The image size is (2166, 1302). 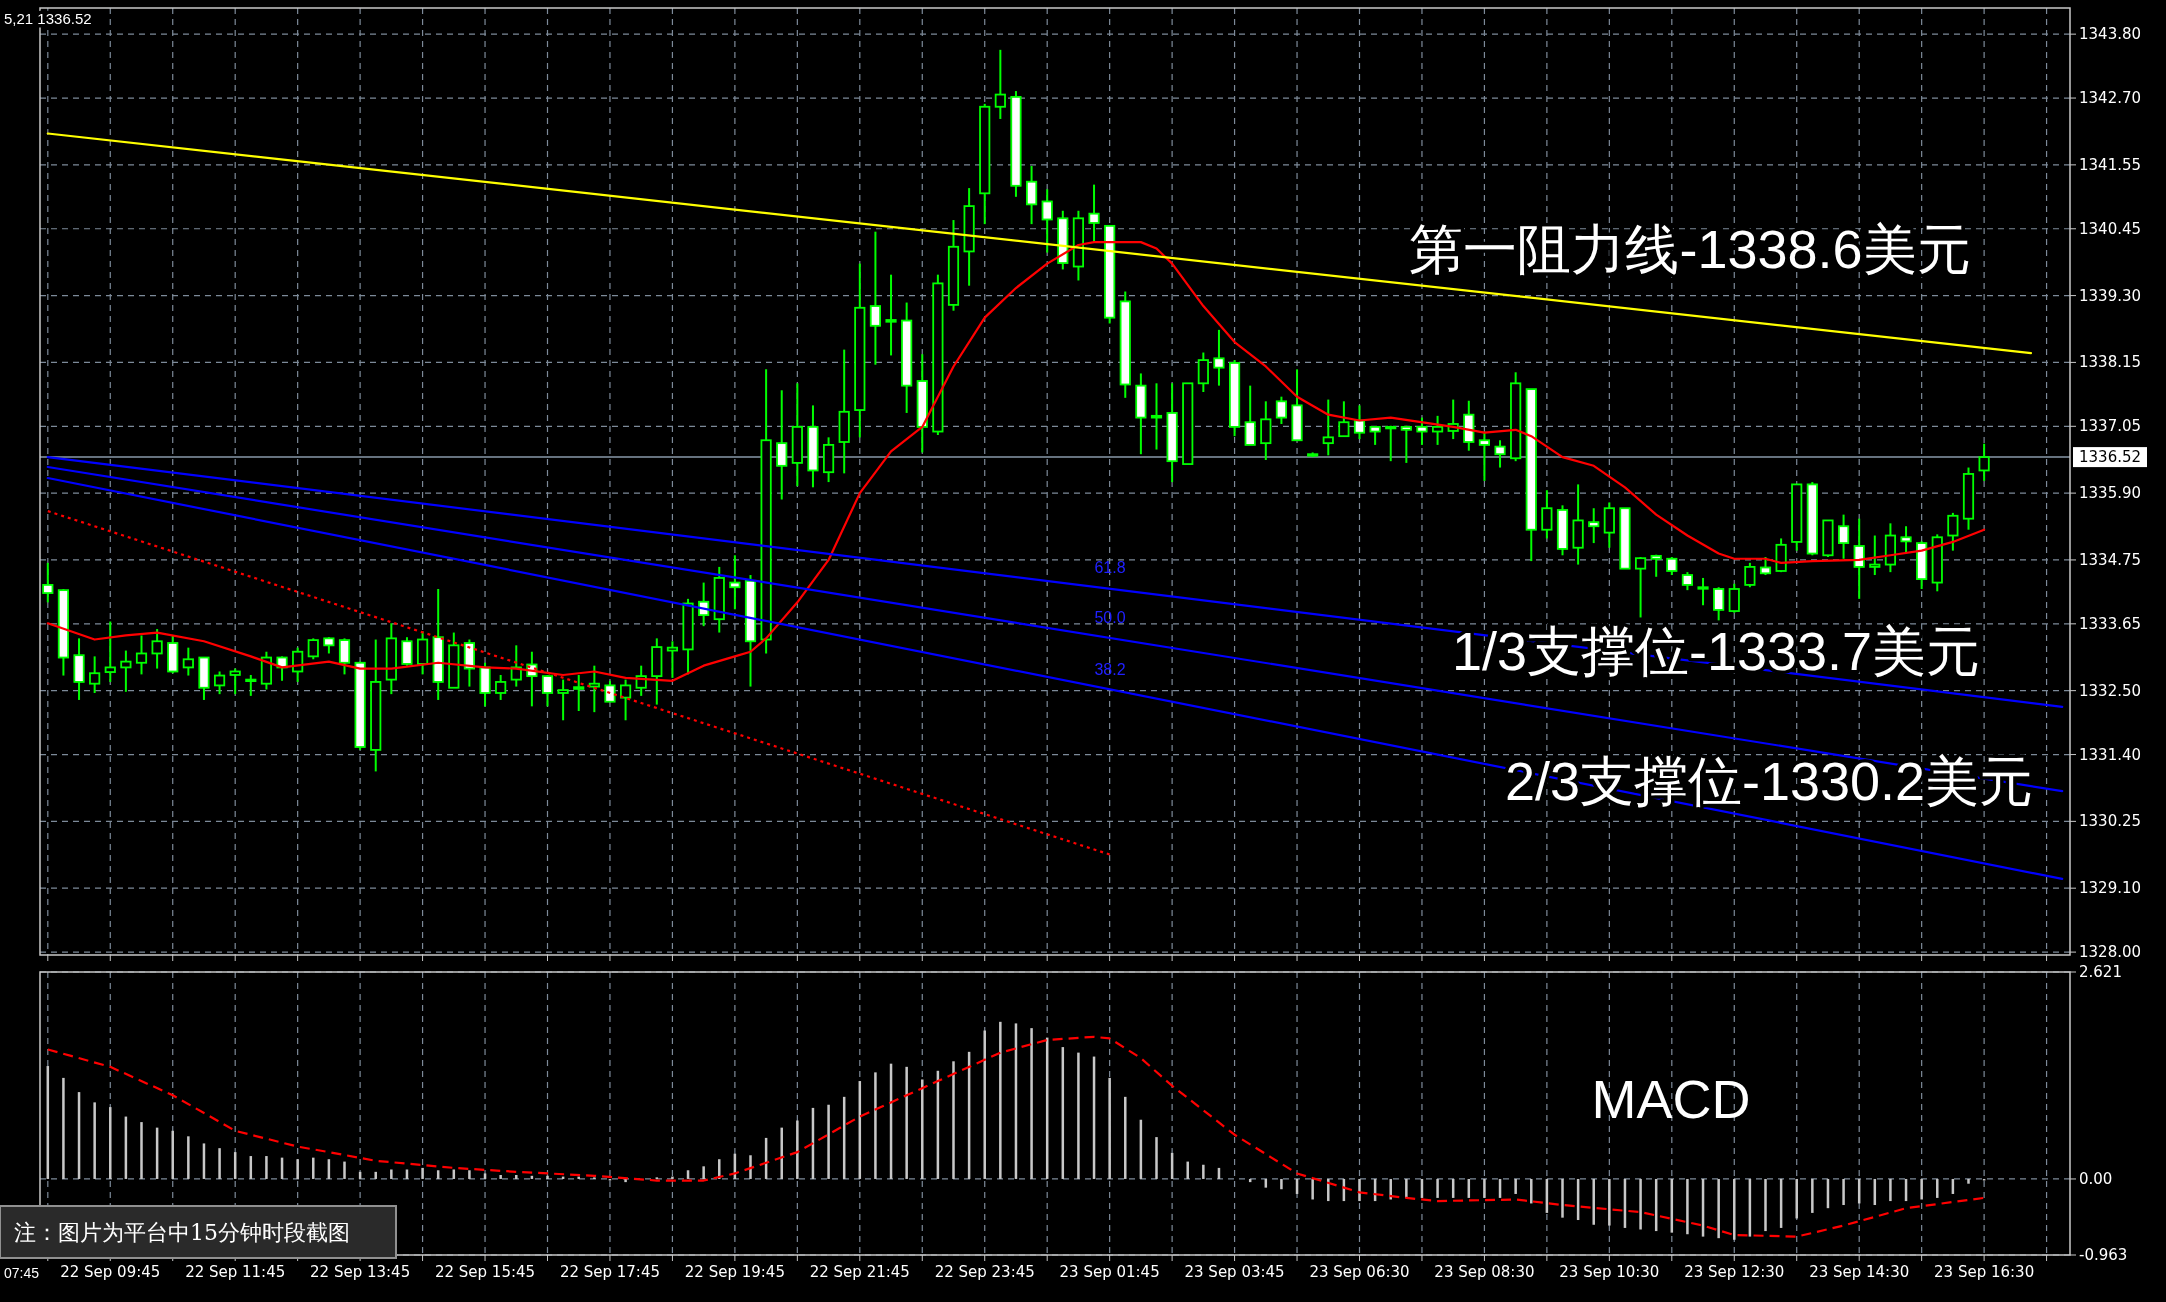 I want to click on y-tick-label: 1343.80, so click(x=2110, y=34).